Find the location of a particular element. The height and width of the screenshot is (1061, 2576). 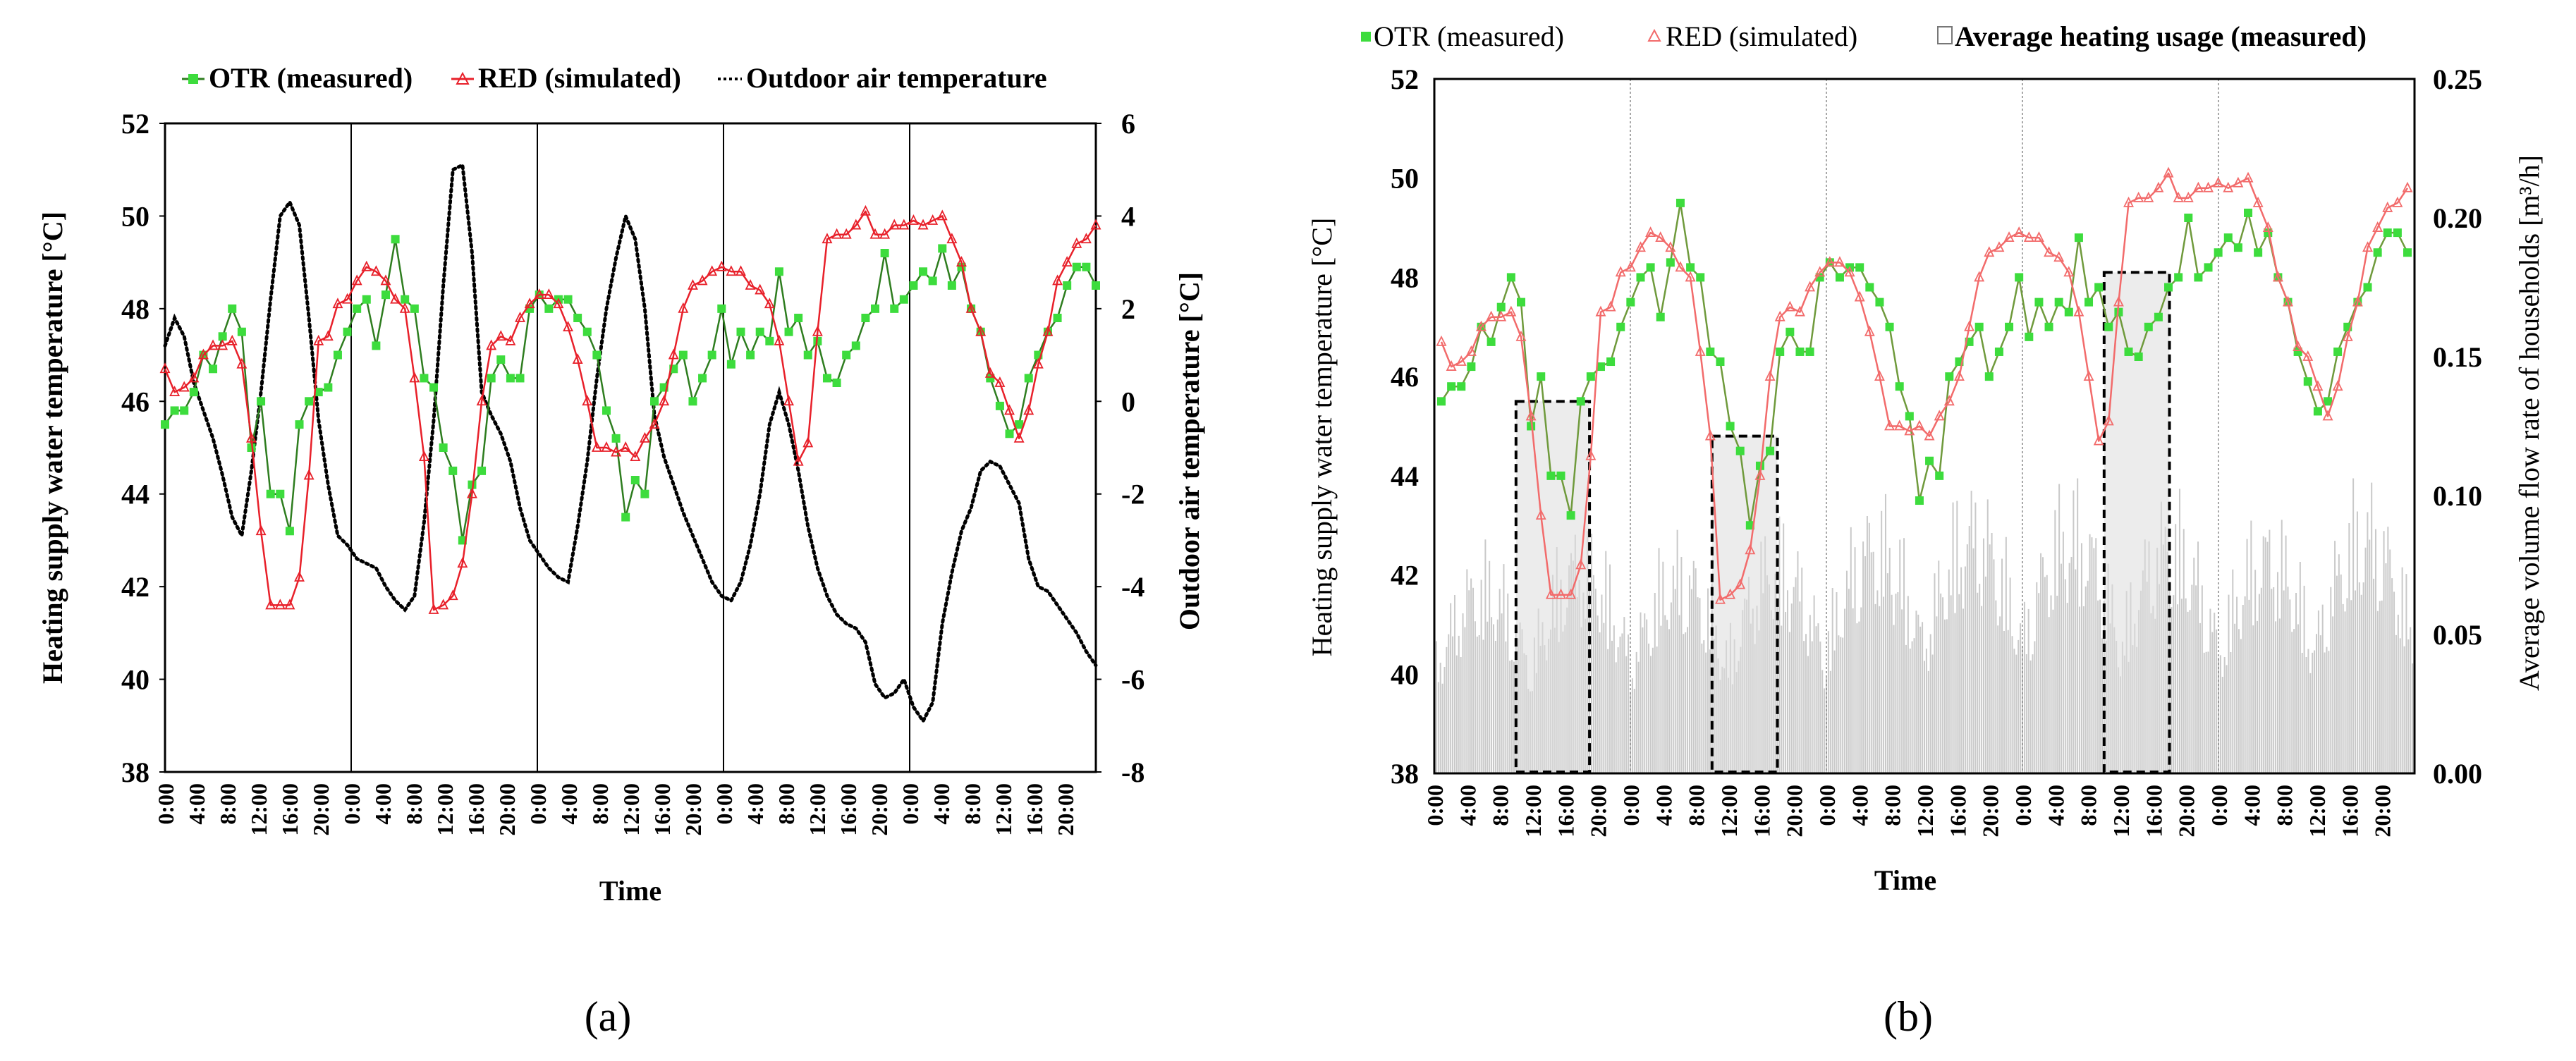

y2-tick-label: -6 is located at coordinates (1133, 680).